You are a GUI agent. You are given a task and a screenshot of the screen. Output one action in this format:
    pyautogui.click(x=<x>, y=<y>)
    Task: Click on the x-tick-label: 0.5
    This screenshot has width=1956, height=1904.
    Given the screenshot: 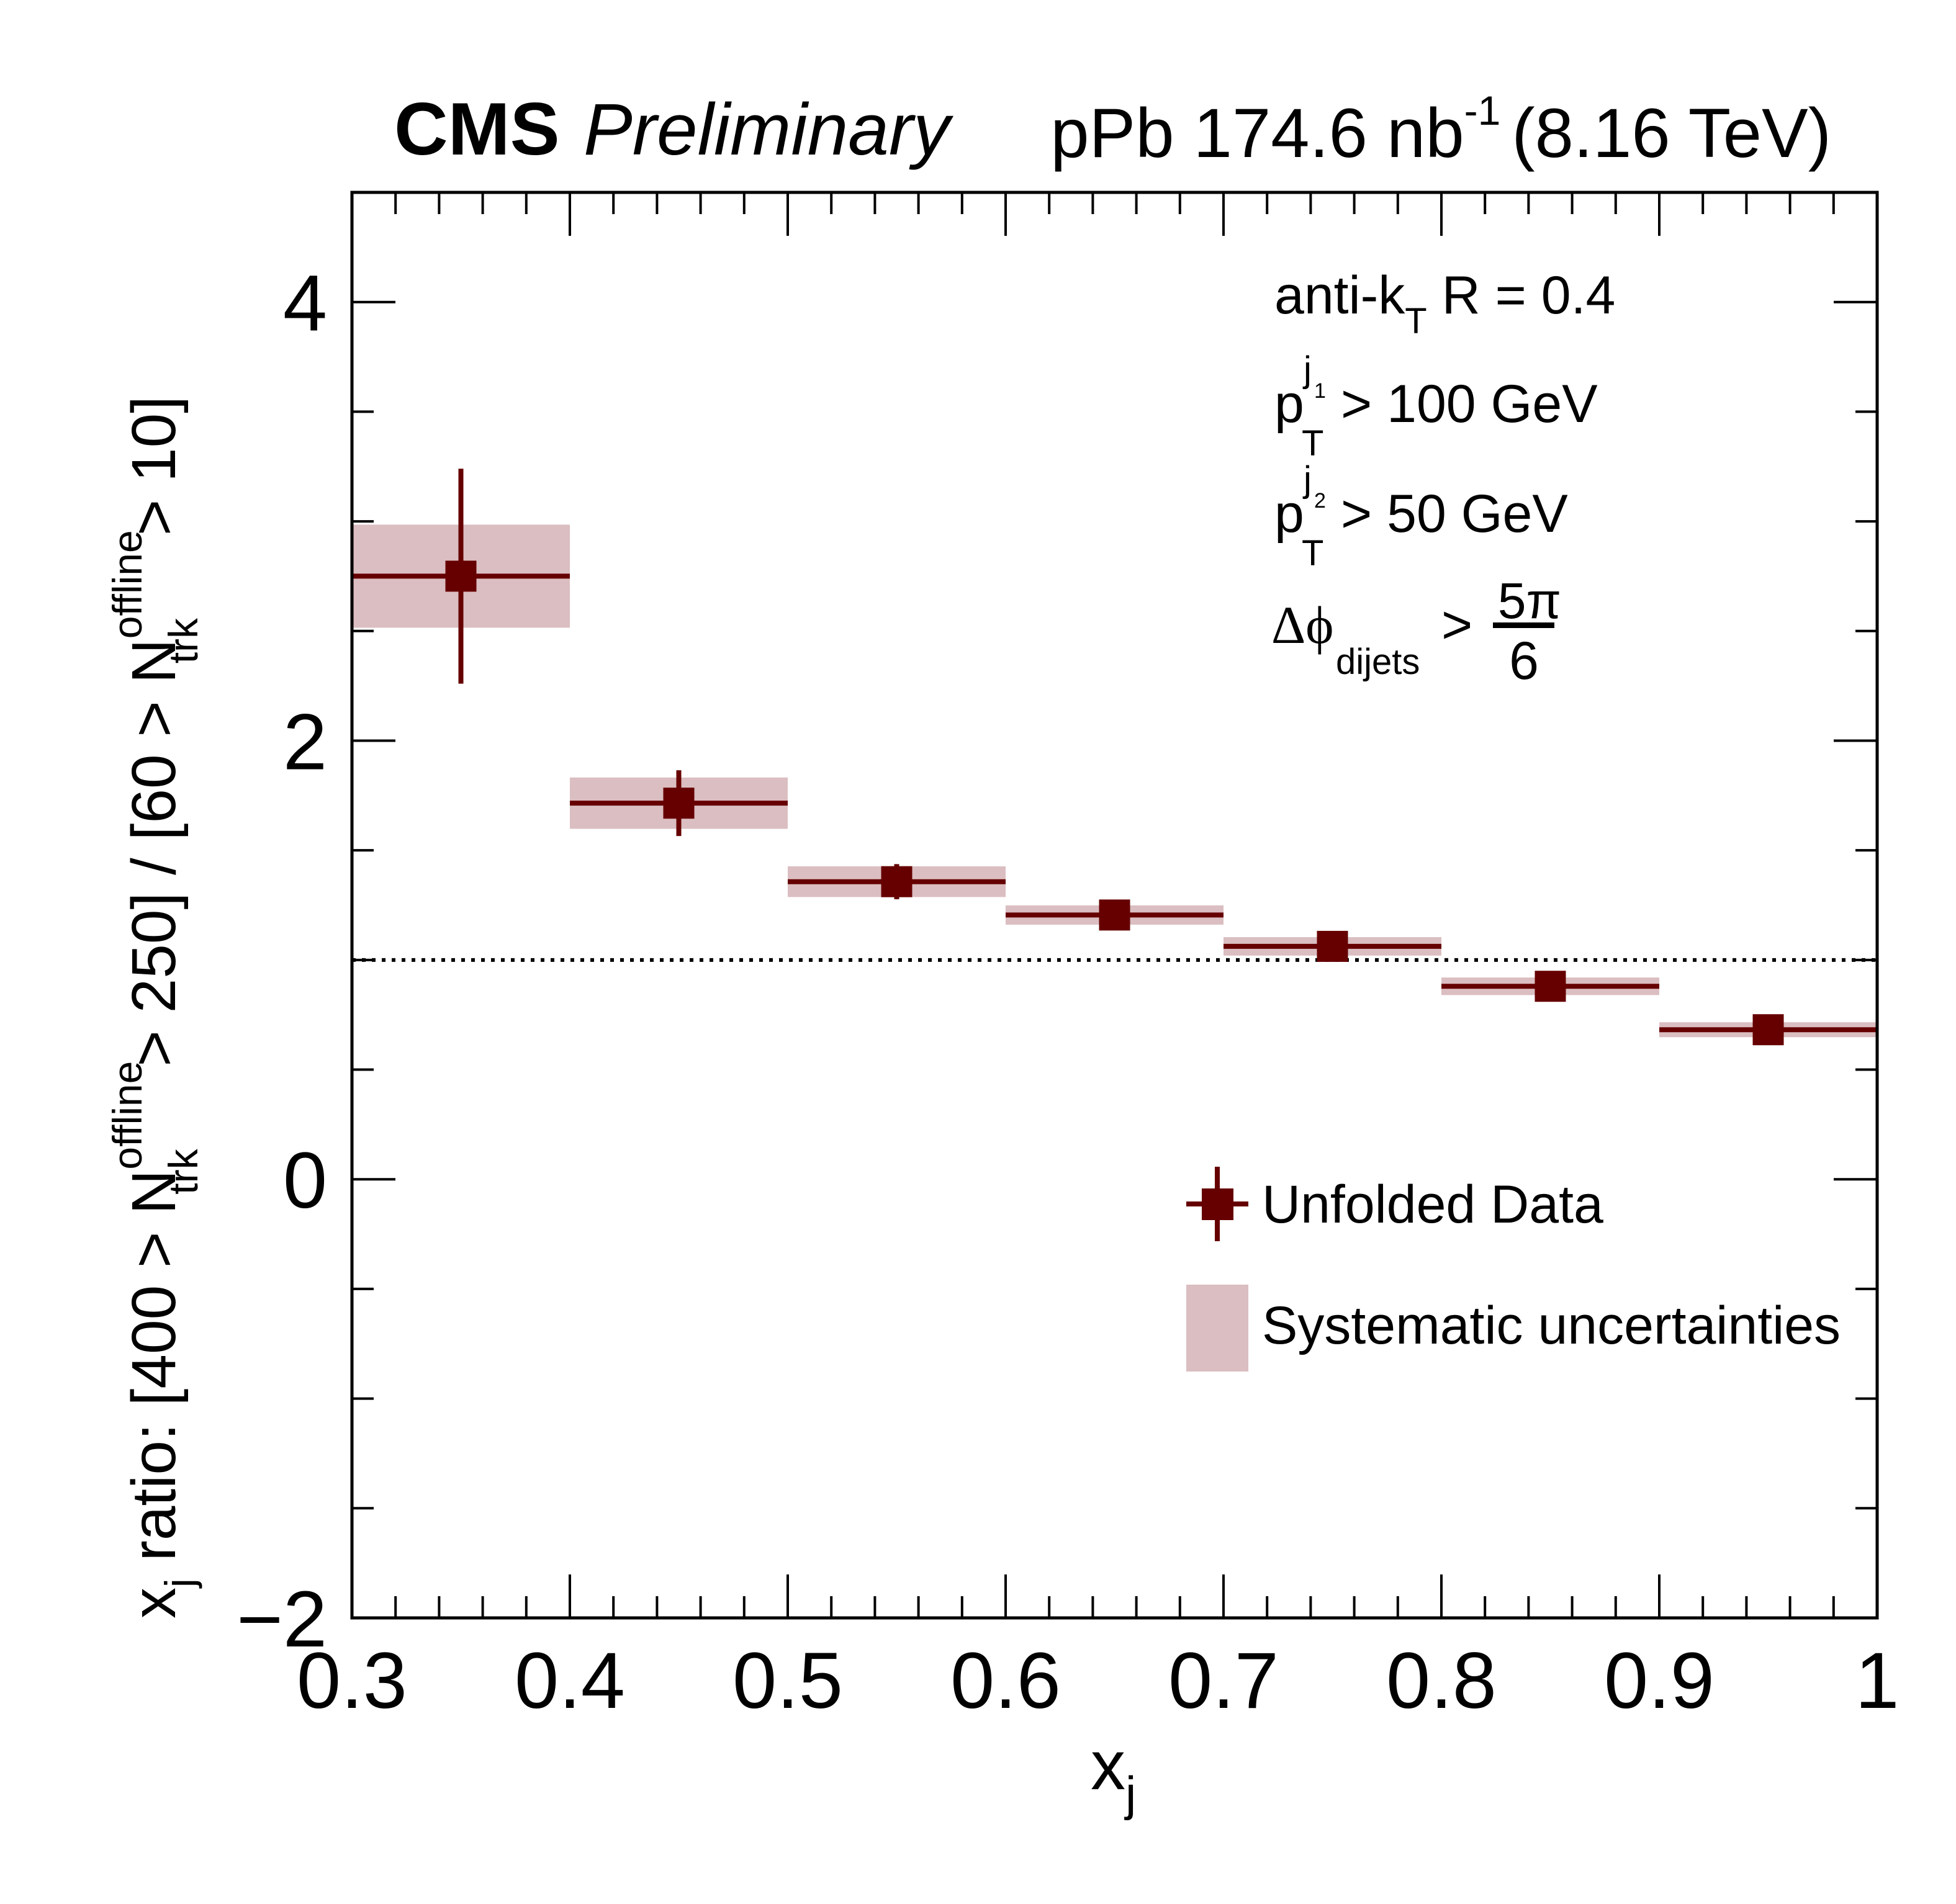 What is the action you would take?
    pyautogui.click(x=787, y=1681)
    